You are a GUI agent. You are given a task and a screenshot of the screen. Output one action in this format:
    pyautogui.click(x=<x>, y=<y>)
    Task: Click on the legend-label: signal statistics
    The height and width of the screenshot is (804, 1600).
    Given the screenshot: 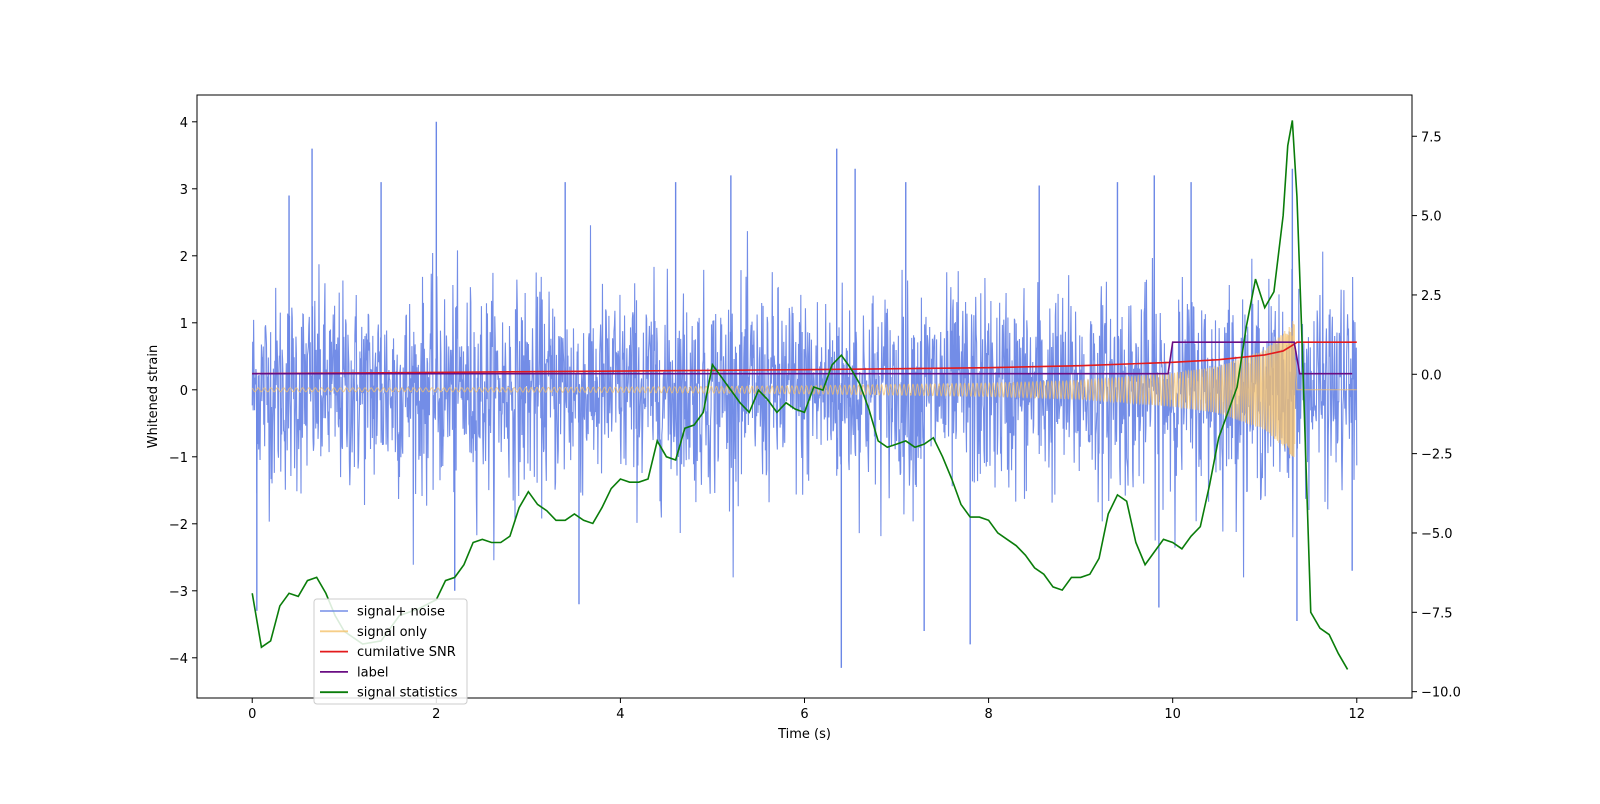 What is the action you would take?
    pyautogui.click(x=407, y=693)
    